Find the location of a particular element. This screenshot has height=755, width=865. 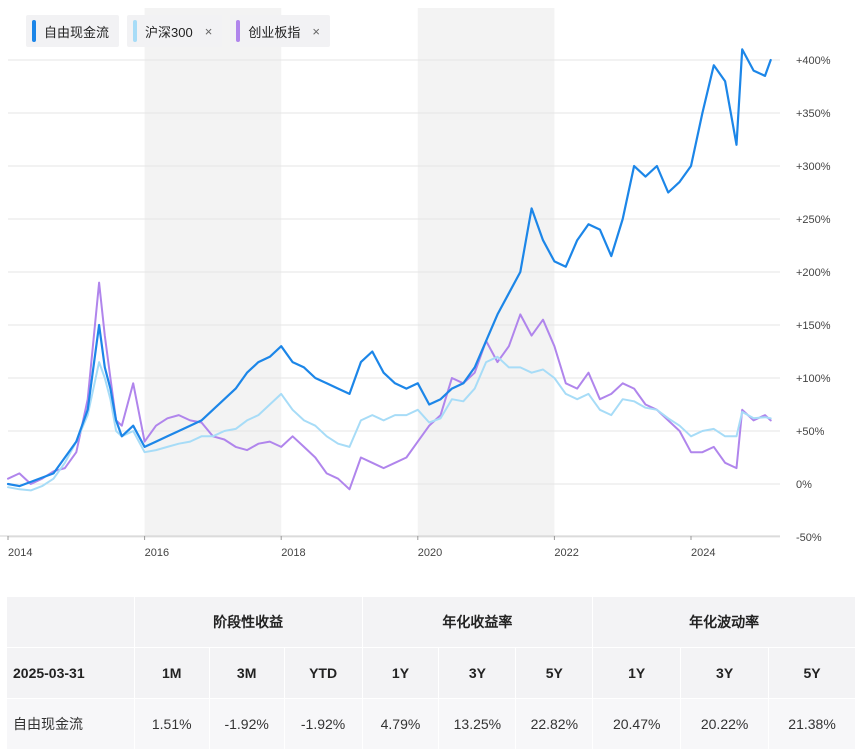

legend-item-chinext: 创业板指 × is located at coordinates (280, 31).